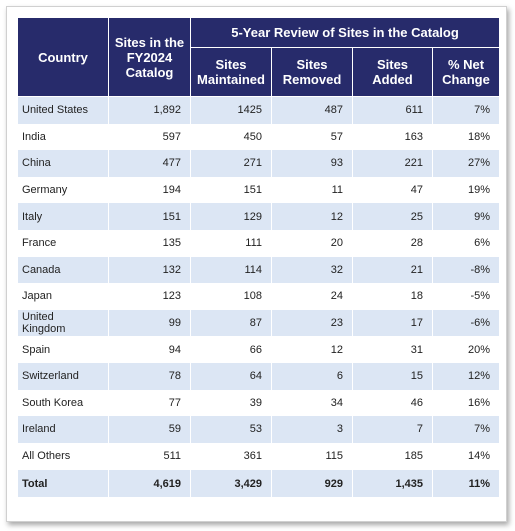  I want to click on value-cell: 487, so click(312, 110).